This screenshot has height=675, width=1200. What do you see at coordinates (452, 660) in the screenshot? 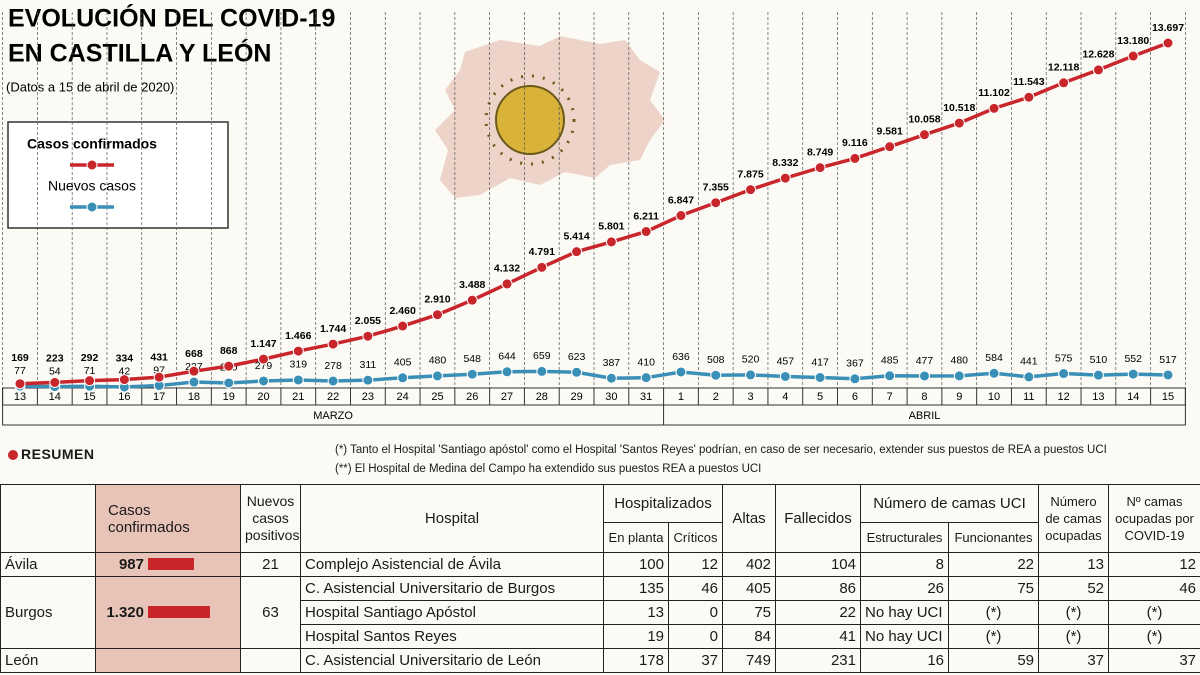
I see `hospital-name: C. Asistencial Universitario de León` at bounding box center [452, 660].